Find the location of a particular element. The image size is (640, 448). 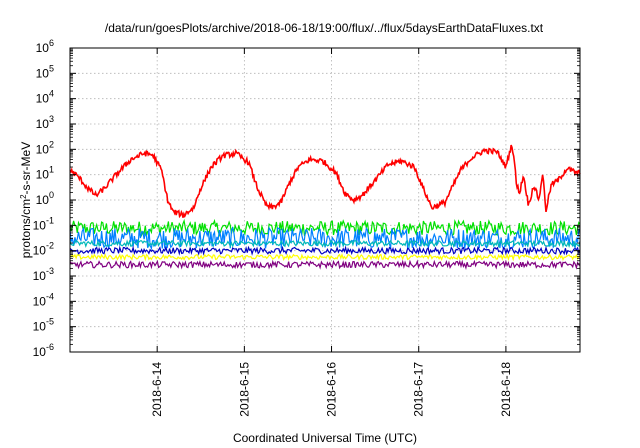

y-tick-label: 10² is located at coordinates (45, 147).